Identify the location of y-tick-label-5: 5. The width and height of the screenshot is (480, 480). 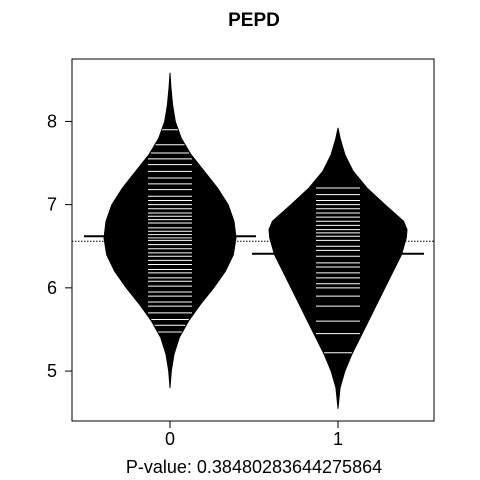
(52, 371).